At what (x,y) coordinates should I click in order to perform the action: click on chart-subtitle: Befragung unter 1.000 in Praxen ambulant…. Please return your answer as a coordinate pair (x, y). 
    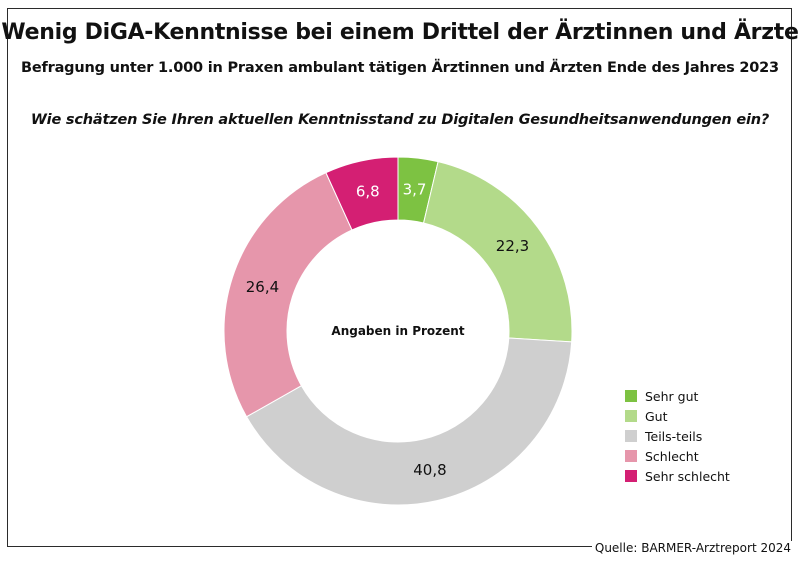
    Looking at the image, I should click on (400, 68).